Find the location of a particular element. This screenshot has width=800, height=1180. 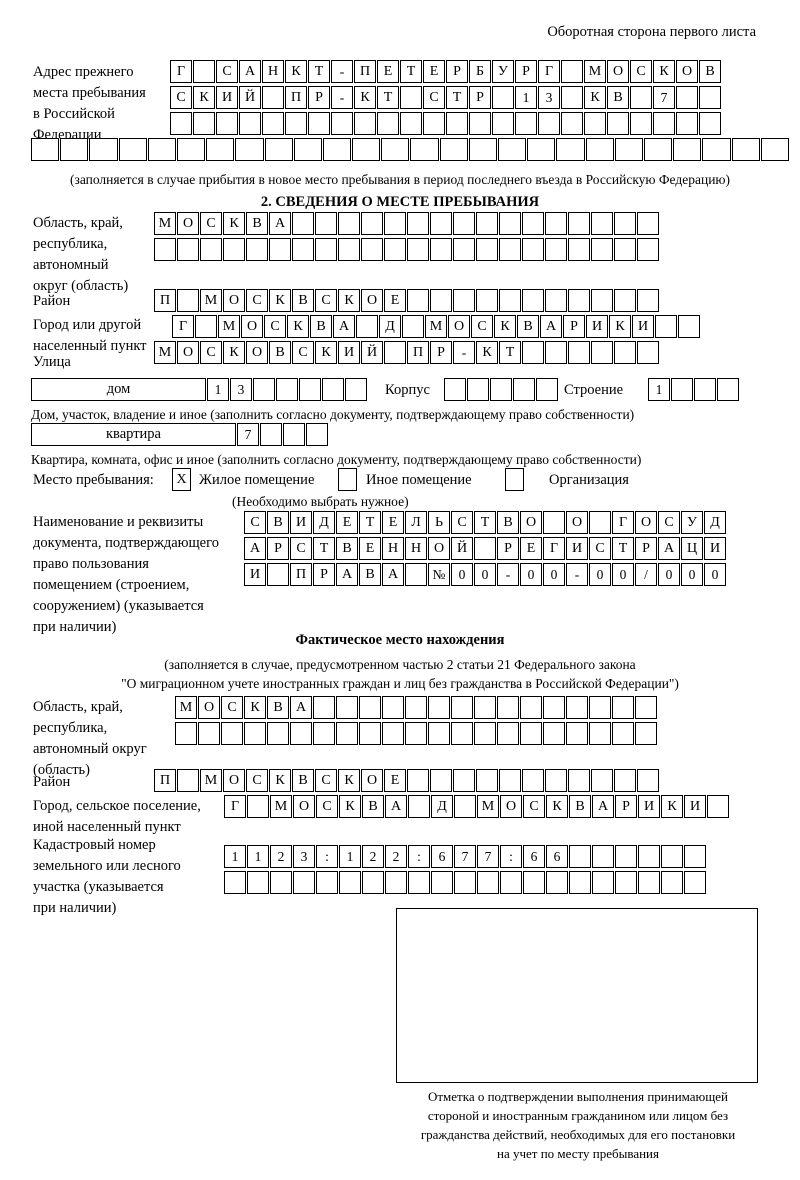

checkbox-organization is located at coordinates (514, 479).